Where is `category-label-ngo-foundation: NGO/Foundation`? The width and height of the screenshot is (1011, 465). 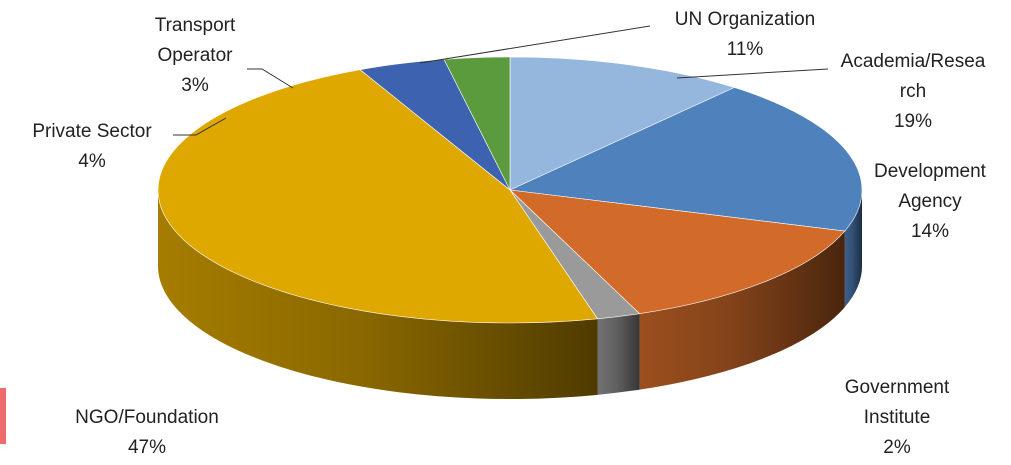 category-label-ngo-foundation: NGO/Foundation is located at coordinates (147, 417).